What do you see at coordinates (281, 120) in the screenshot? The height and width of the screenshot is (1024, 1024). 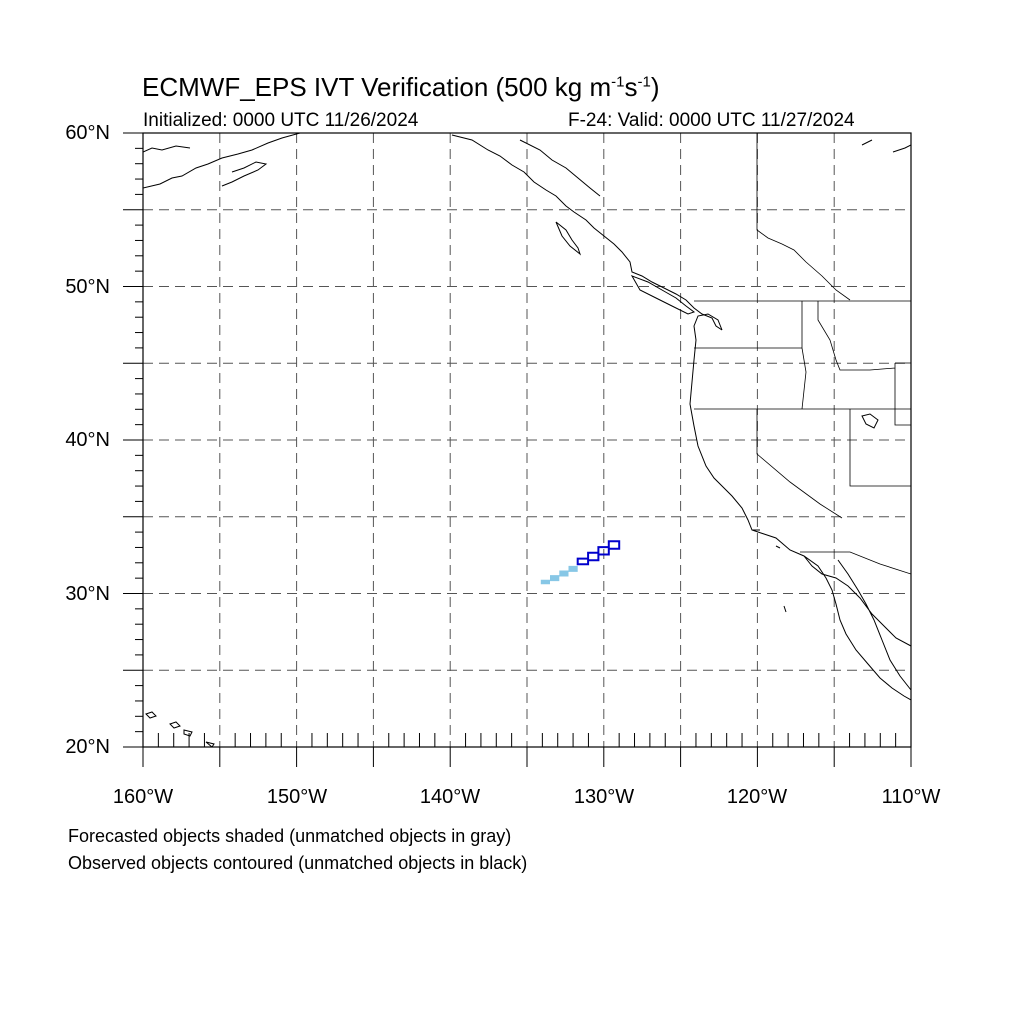 I see `initialized-label: Initialized: 0000 UTC 11/26/2024` at bounding box center [281, 120].